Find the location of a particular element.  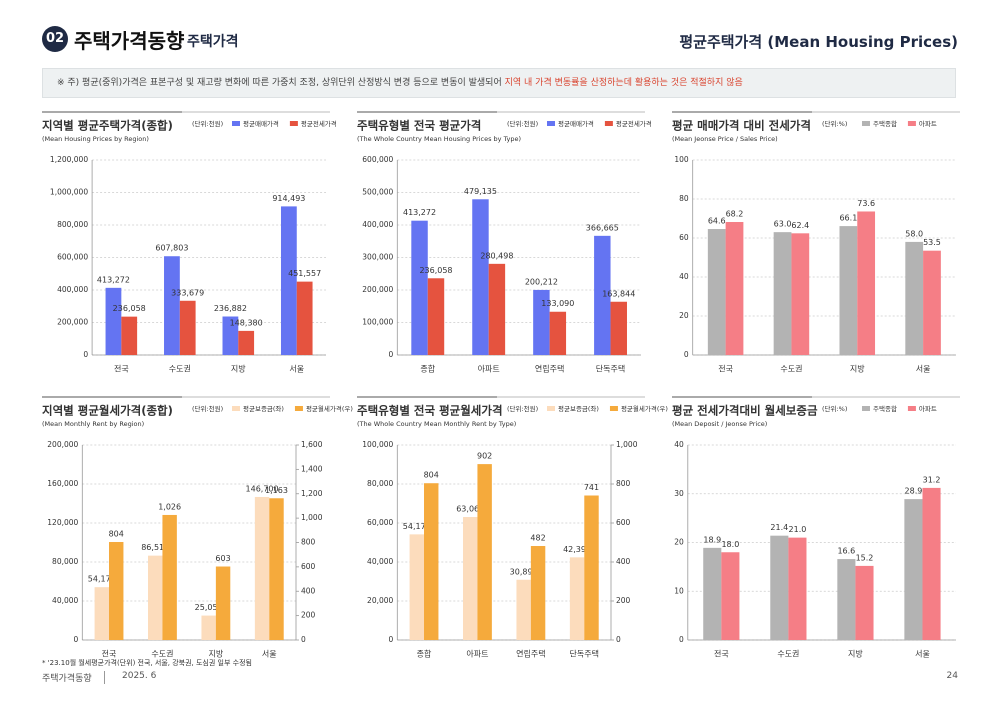

value-label: 21.0 is located at coordinates (798, 529).